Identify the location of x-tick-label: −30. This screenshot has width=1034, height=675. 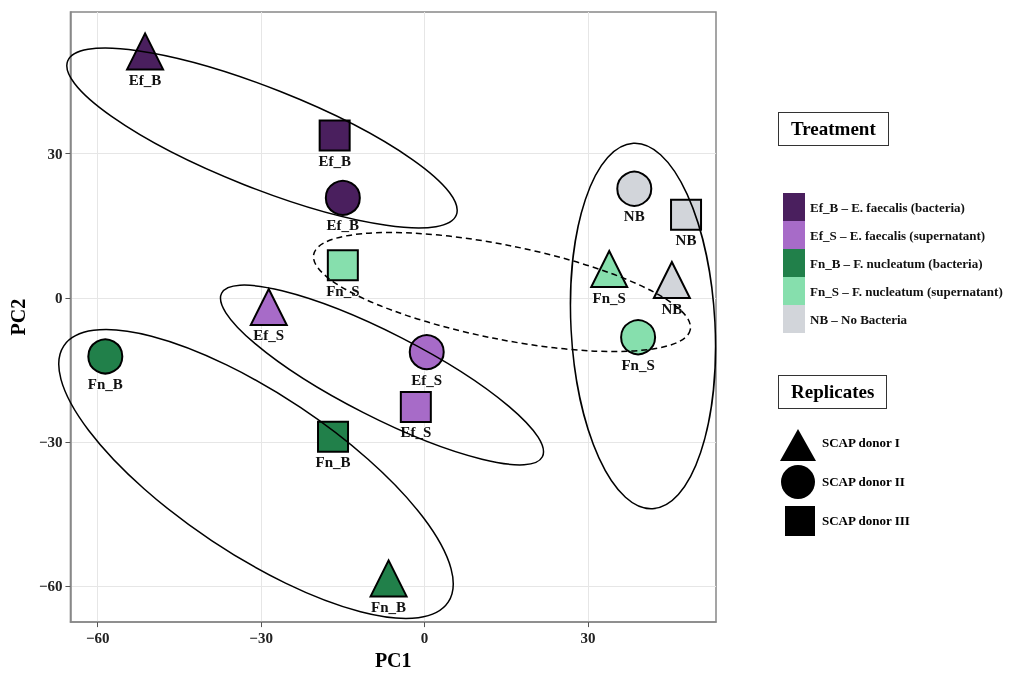
(261, 637).